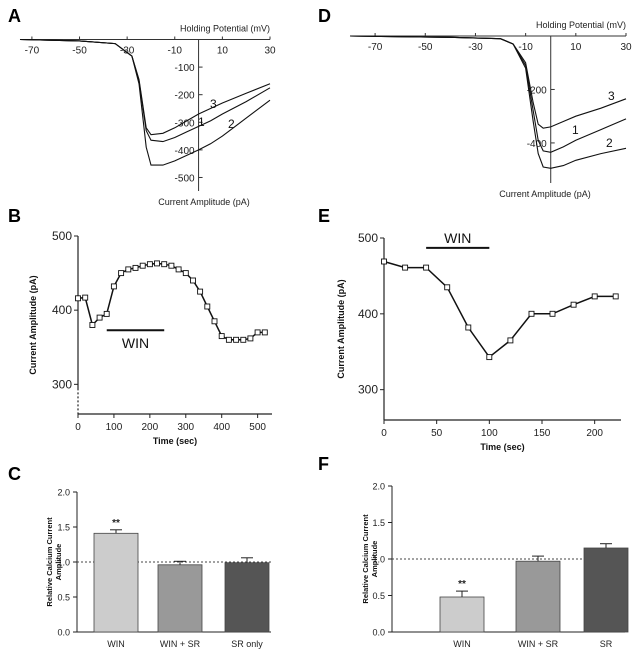 Image resolution: width=638 pixels, height=655 pixels. Describe the element at coordinates (63, 633) in the screenshot. I see `y-tick-label-c: 0.0` at that location.